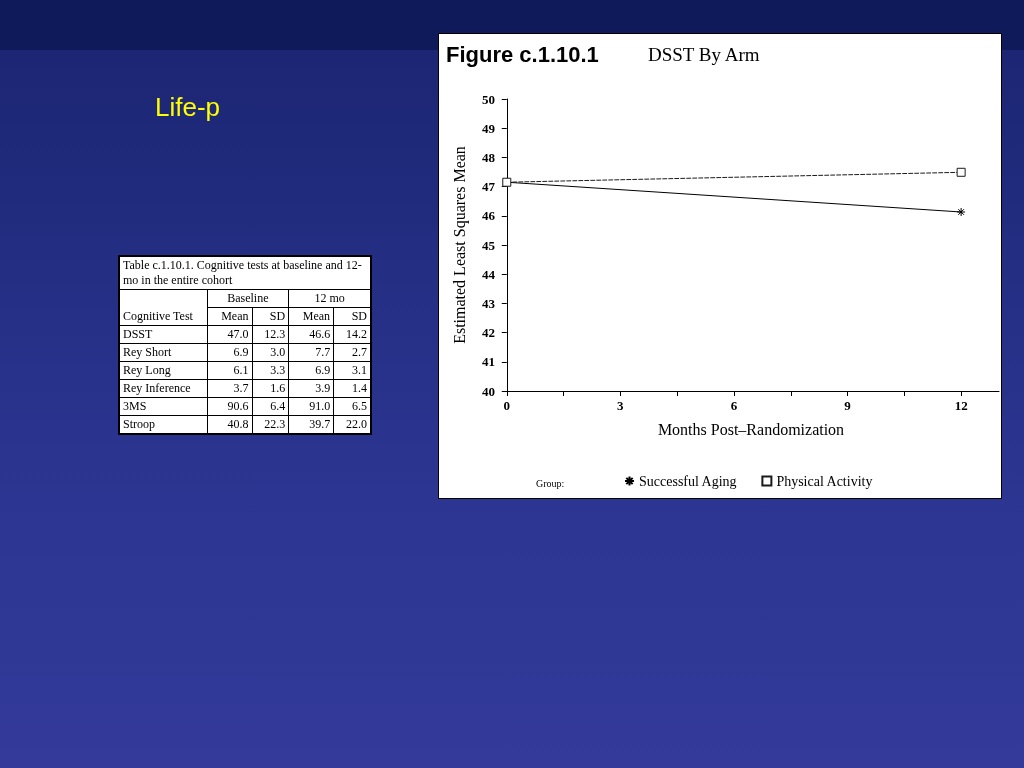 The height and width of the screenshot is (768, 1024). I want to click on y-tick-label: 48, so click(489, 157).